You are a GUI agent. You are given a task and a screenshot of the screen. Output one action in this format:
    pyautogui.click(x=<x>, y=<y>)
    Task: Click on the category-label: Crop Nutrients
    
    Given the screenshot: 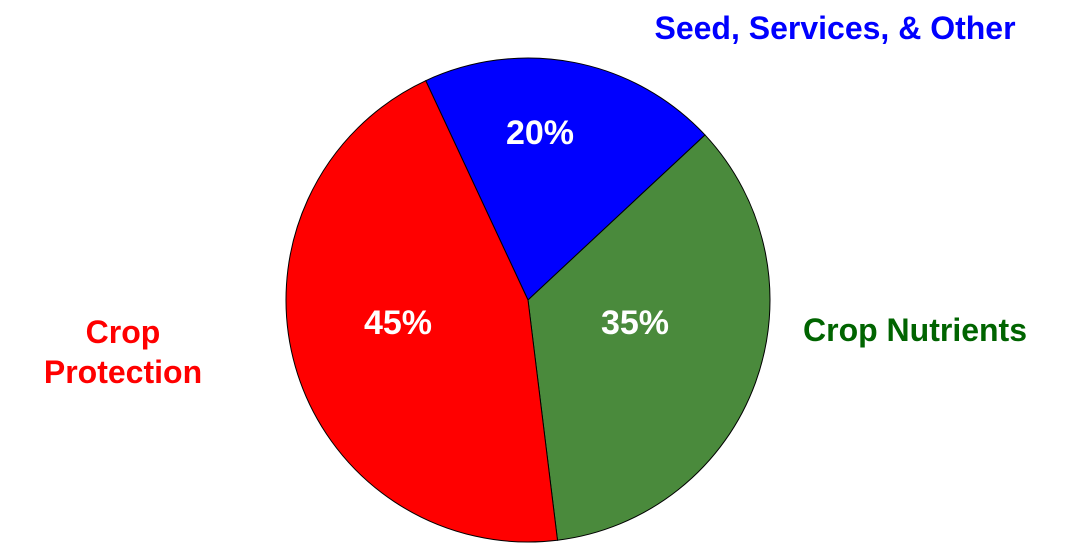 What is the action you would take?
    pyautogui.click(x=915, y=330)
    